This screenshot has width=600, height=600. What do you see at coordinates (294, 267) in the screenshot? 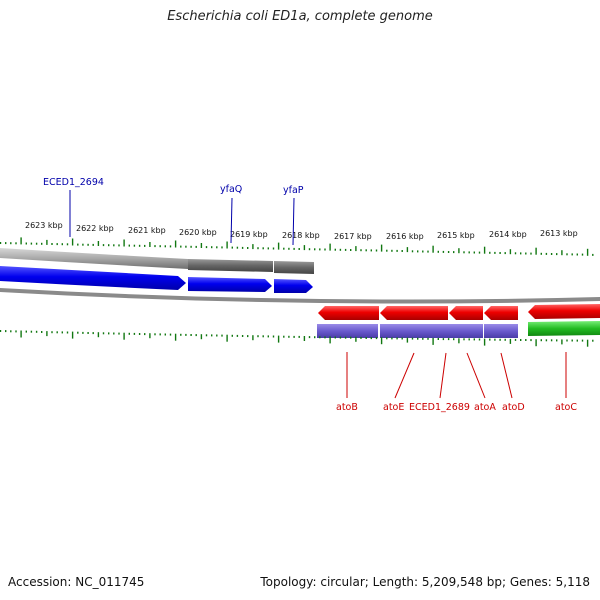
I see `forward-gene-band-yfaP` at bounding box center [294, 267].